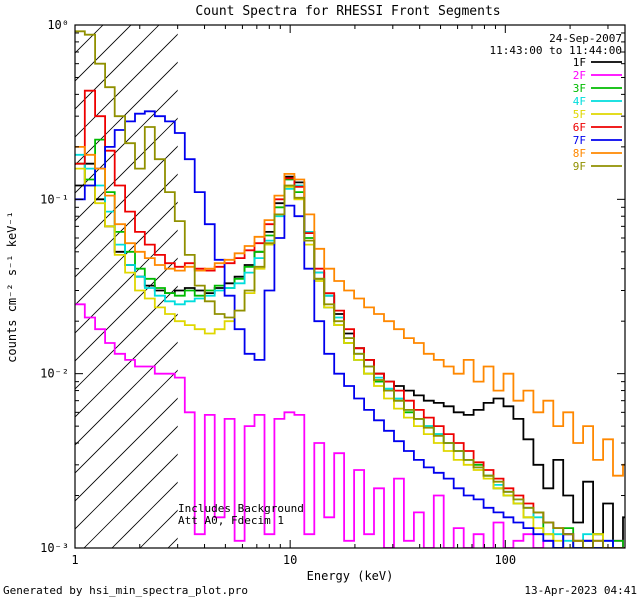 The image size is (640, 600). Describe the element at coordinates (579, 140) in the screenshot. I see `legend-label-7F: 7F` at that location.